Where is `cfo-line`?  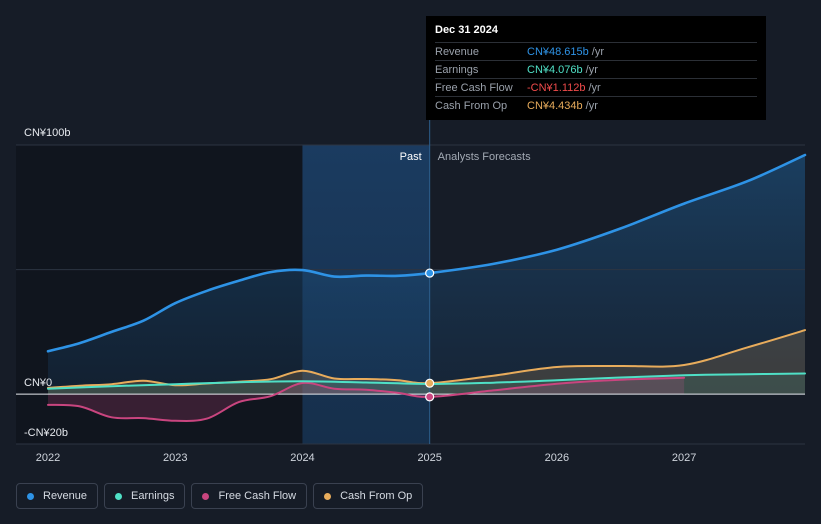 cfo-line is located at coordinates (426, 359).